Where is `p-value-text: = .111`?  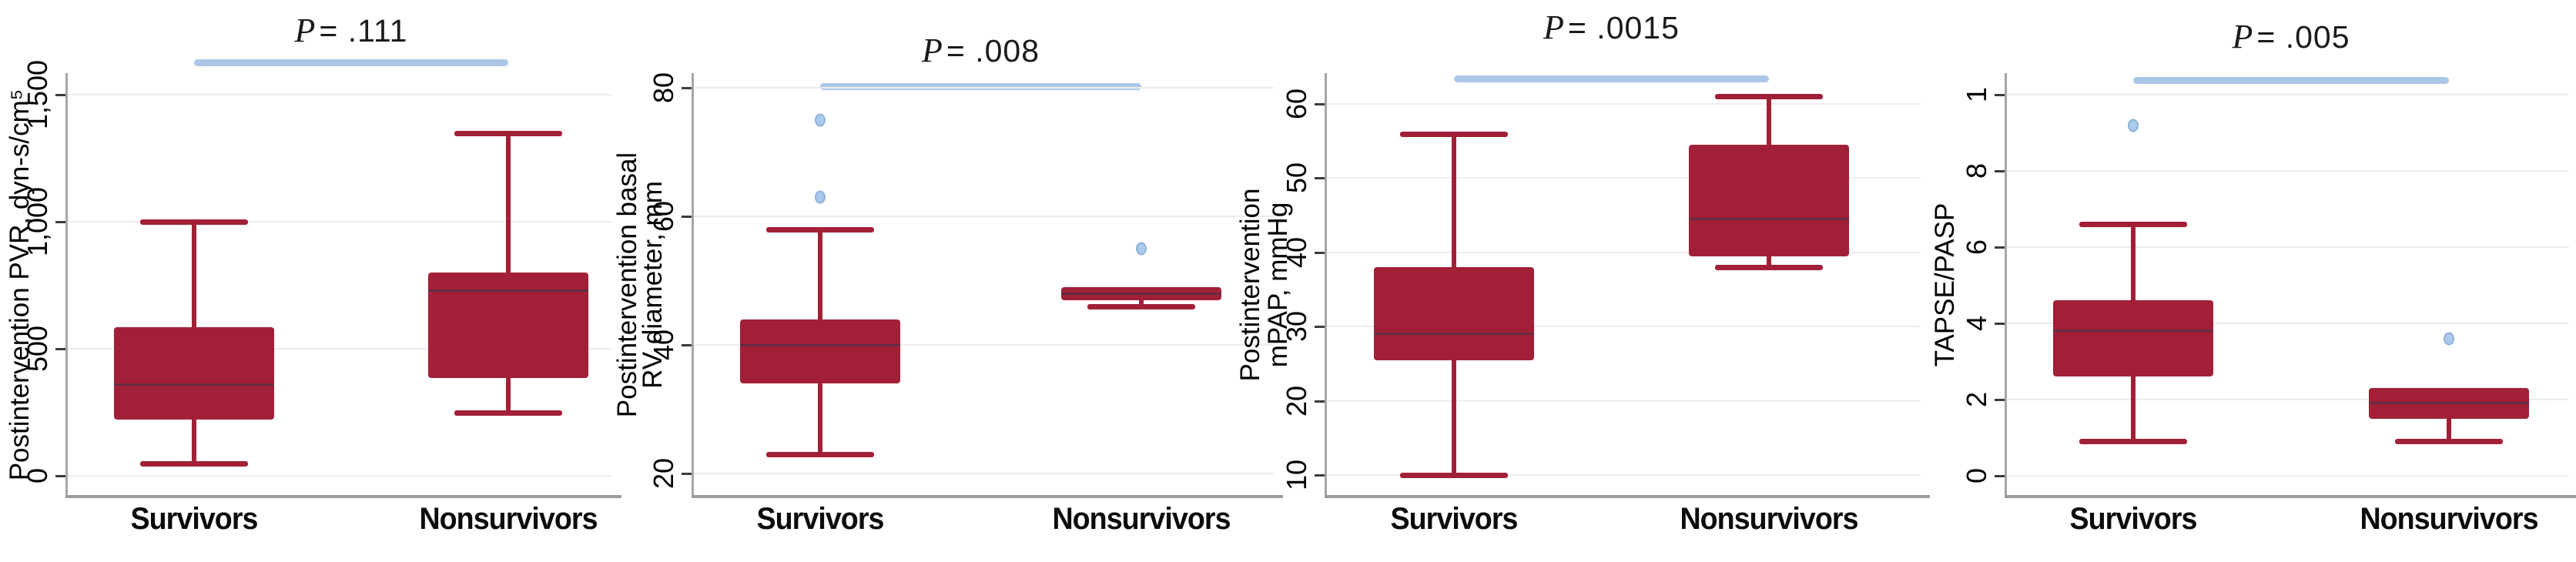 p-value-text: = .111 is located at coordinates (363, 31).